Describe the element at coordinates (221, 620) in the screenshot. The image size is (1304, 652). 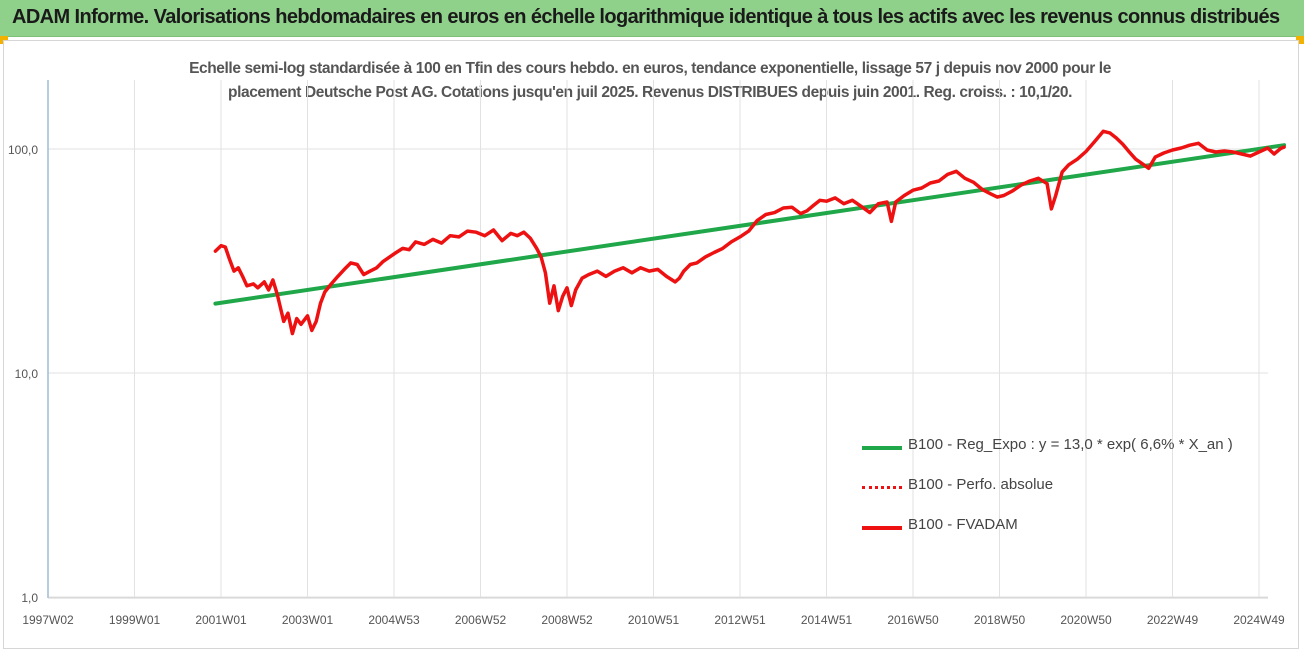
I see `x-tick-label: 2001W01` at that location.